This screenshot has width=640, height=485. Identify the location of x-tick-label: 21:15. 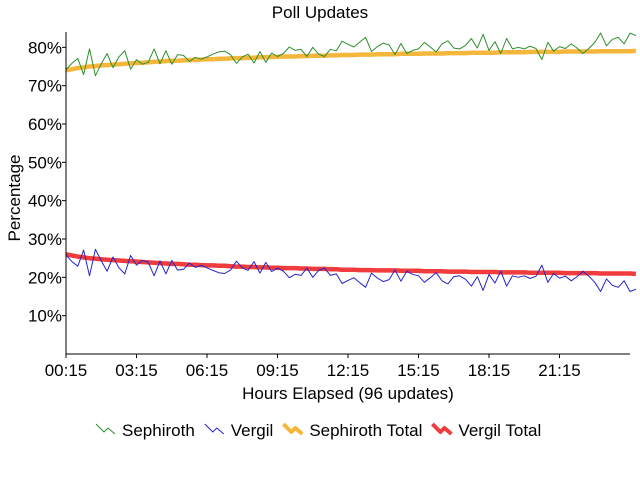
(559, 370).